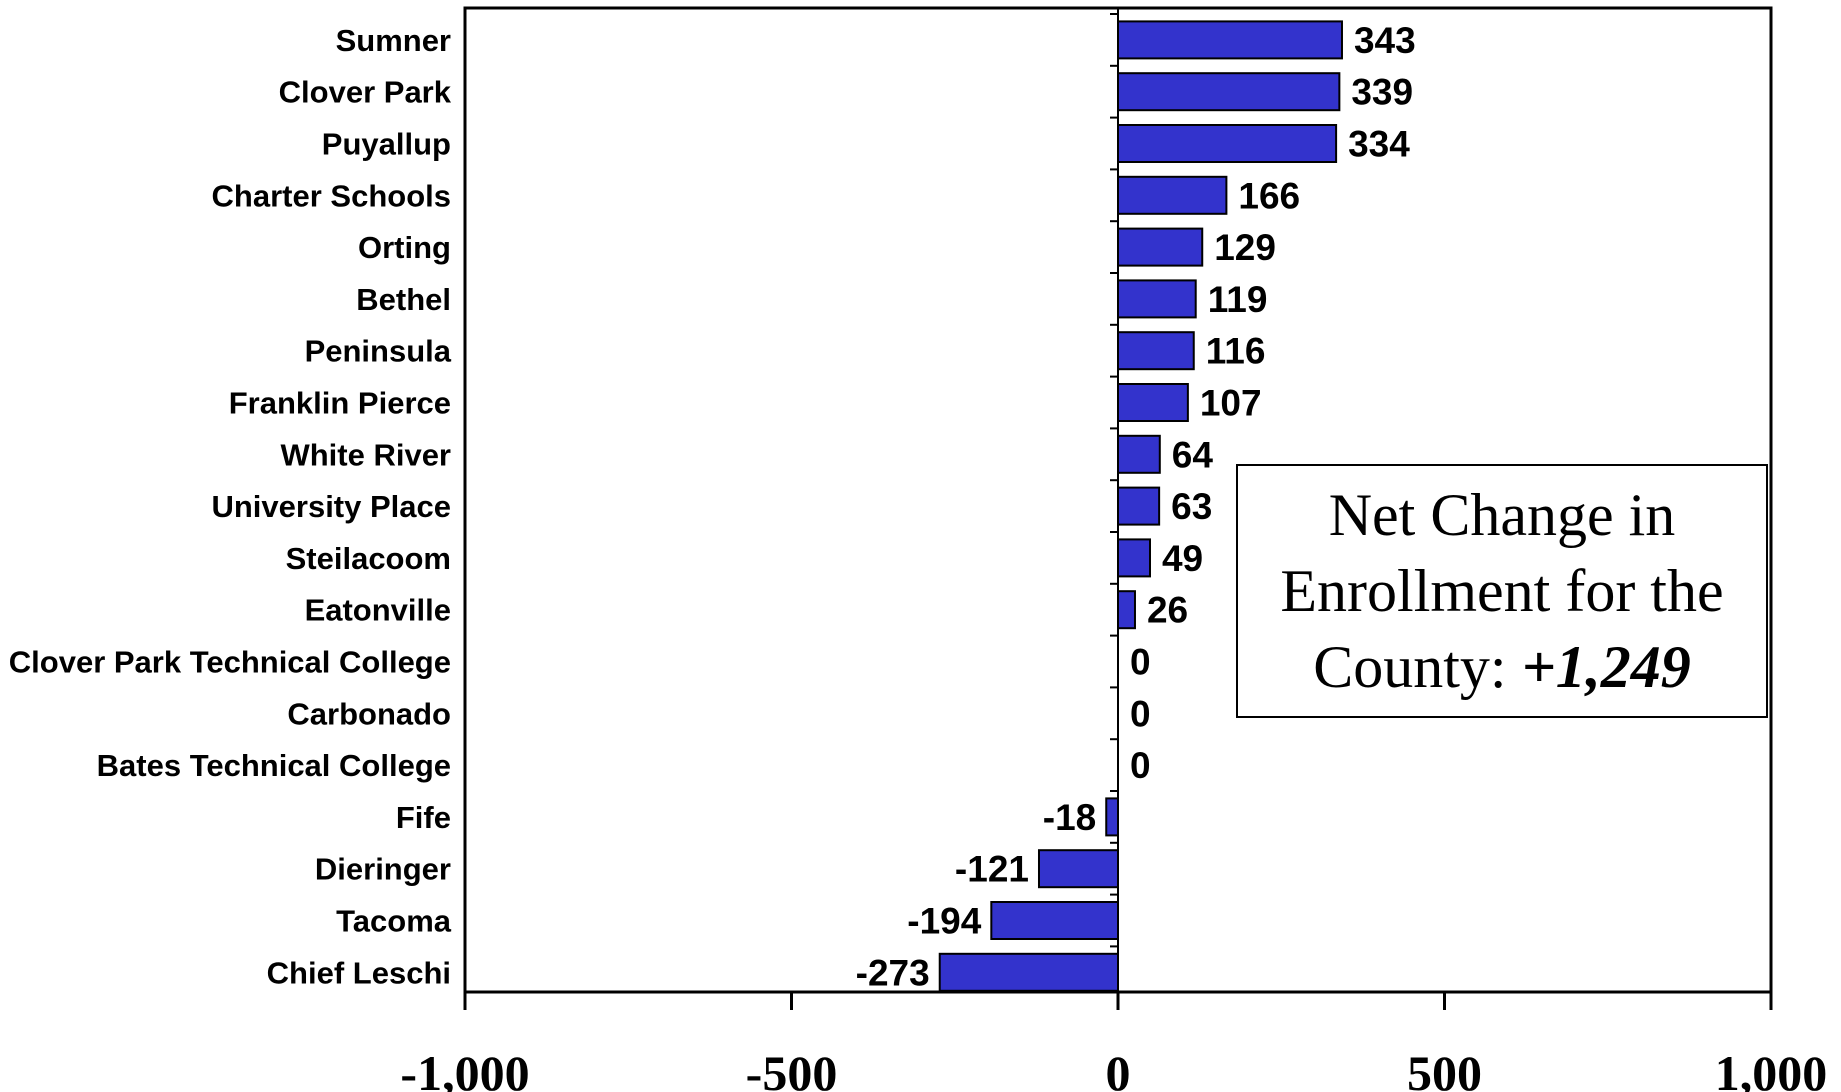  Describe the element at coordinates (365, 454) in the screenshot. I see `category-label: White River` at that location.